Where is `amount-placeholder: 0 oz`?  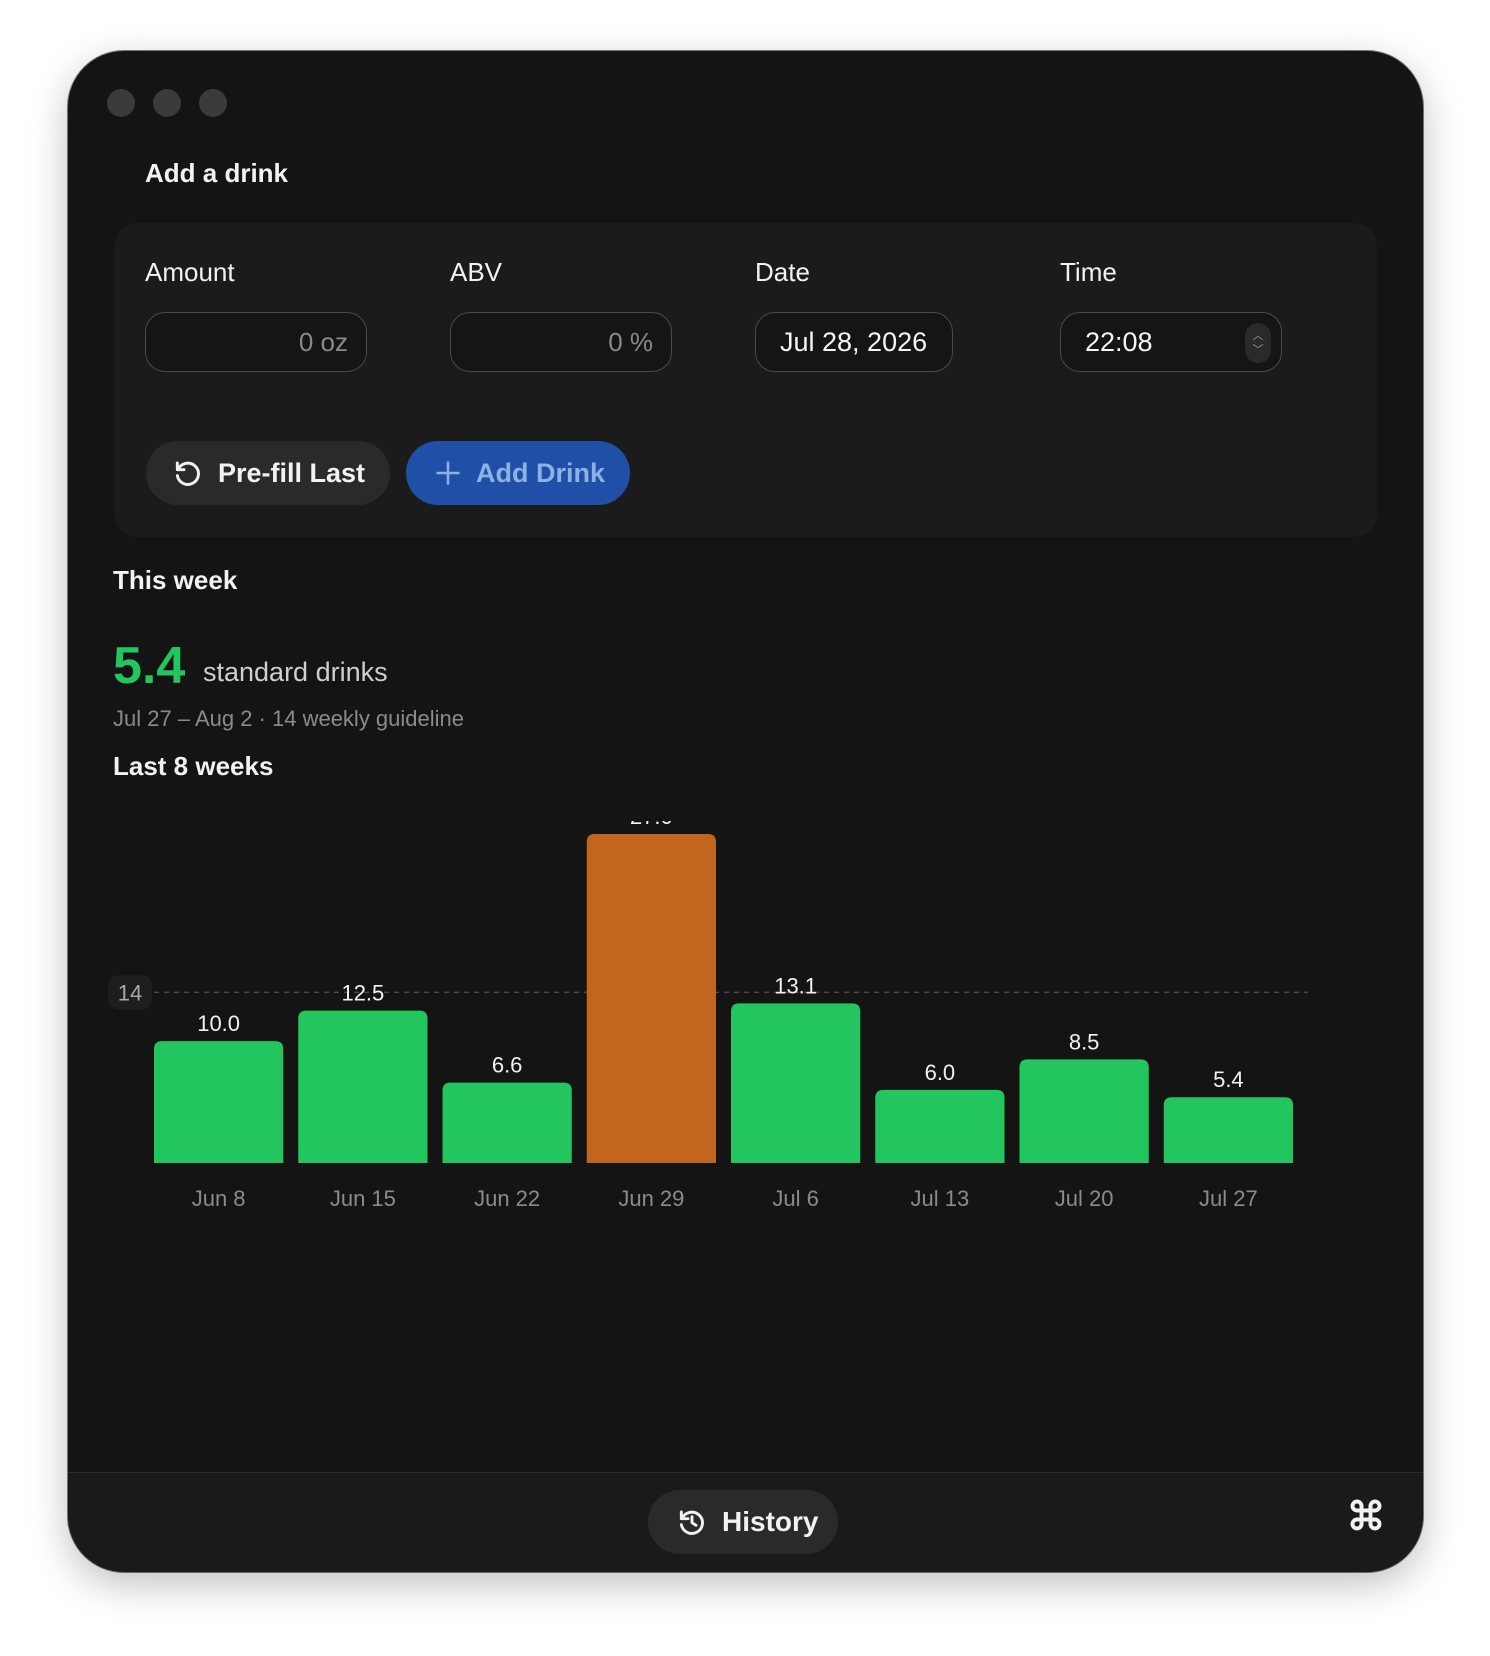
amount-placeholder: 0 oz is located at coordinates (323, 341).